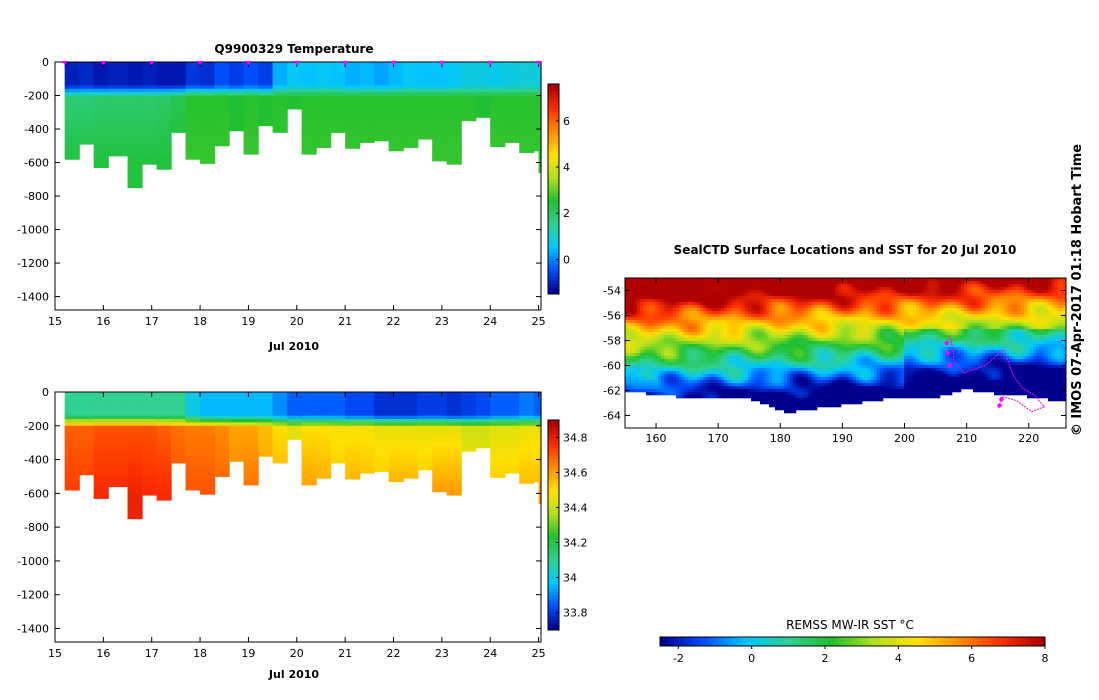 Image resolution: width=1099 pixels, height=700 pixels. I want to click on profile-column, so click(193, 111).